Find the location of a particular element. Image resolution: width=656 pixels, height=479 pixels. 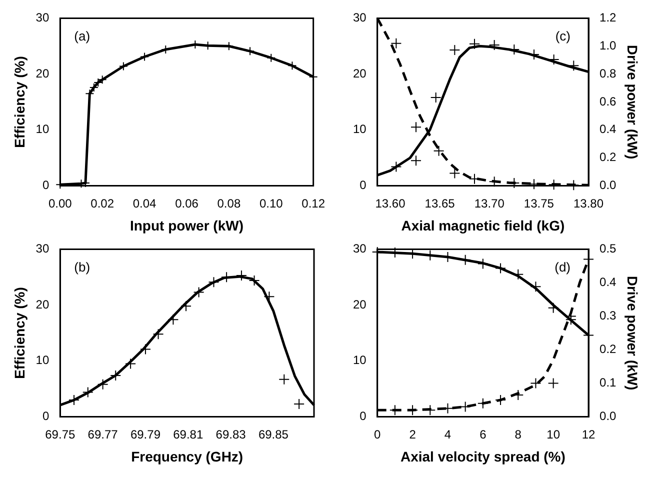

x-axis-title: Axial magnetic field (kG) is located at coordinates (483, 225).